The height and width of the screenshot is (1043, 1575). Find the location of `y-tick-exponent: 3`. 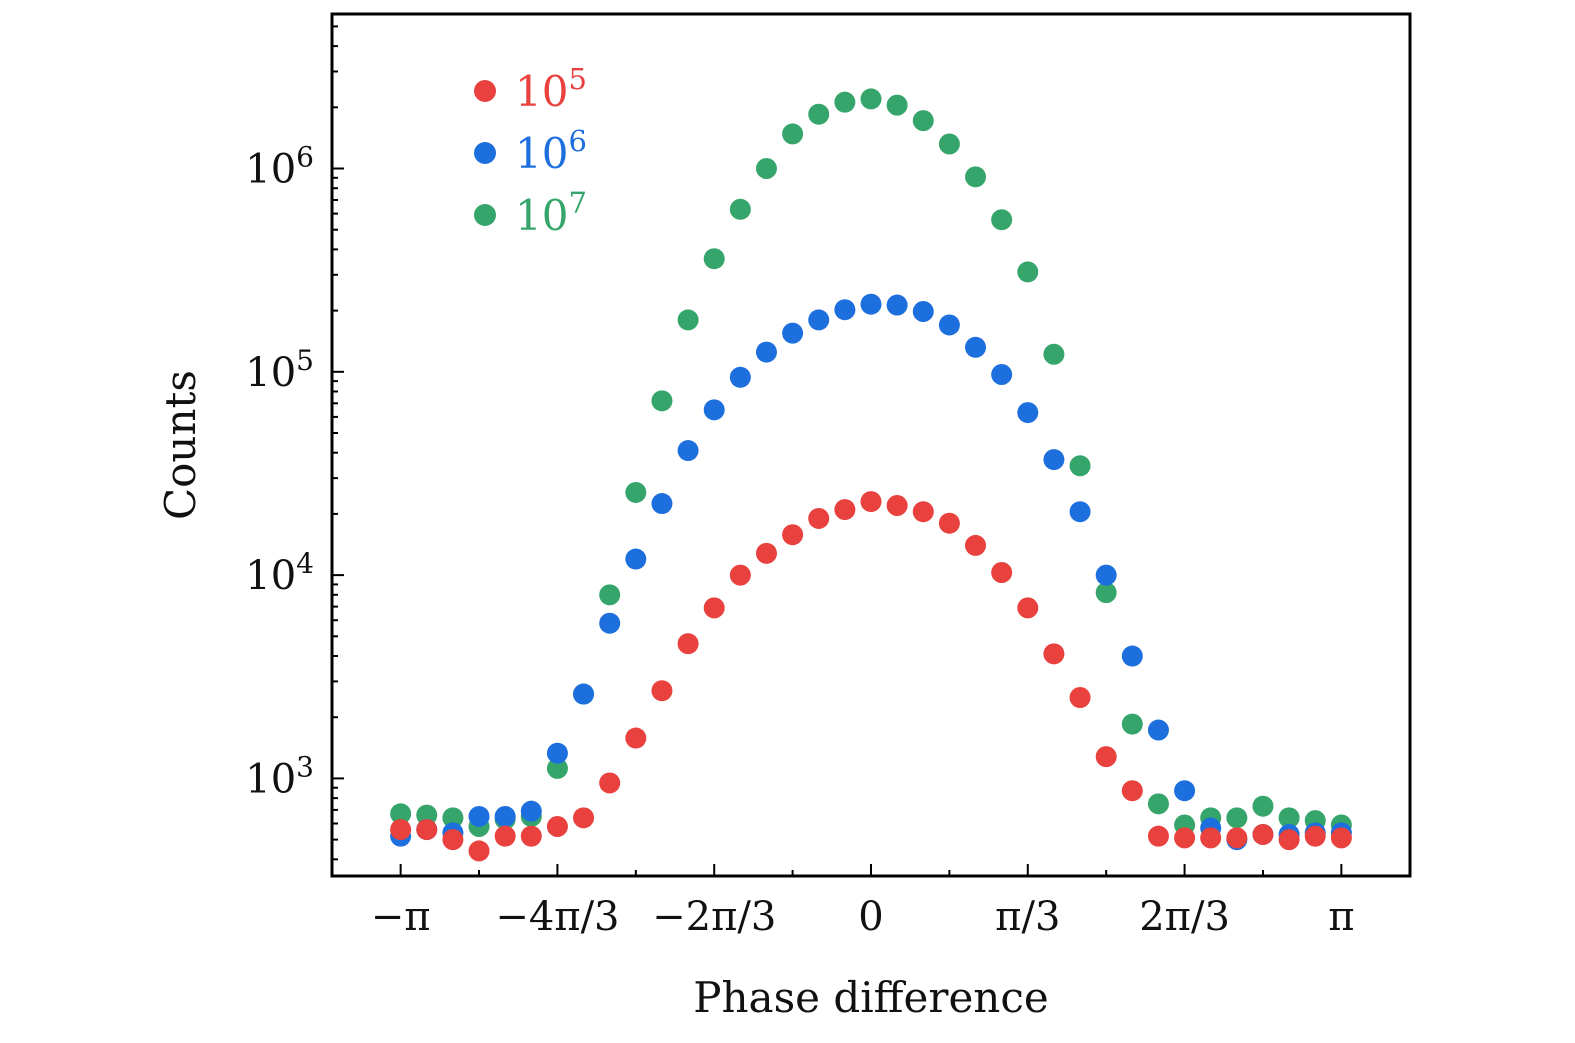

y-tick-exponent: 3 is located at coordinates (305, 766).